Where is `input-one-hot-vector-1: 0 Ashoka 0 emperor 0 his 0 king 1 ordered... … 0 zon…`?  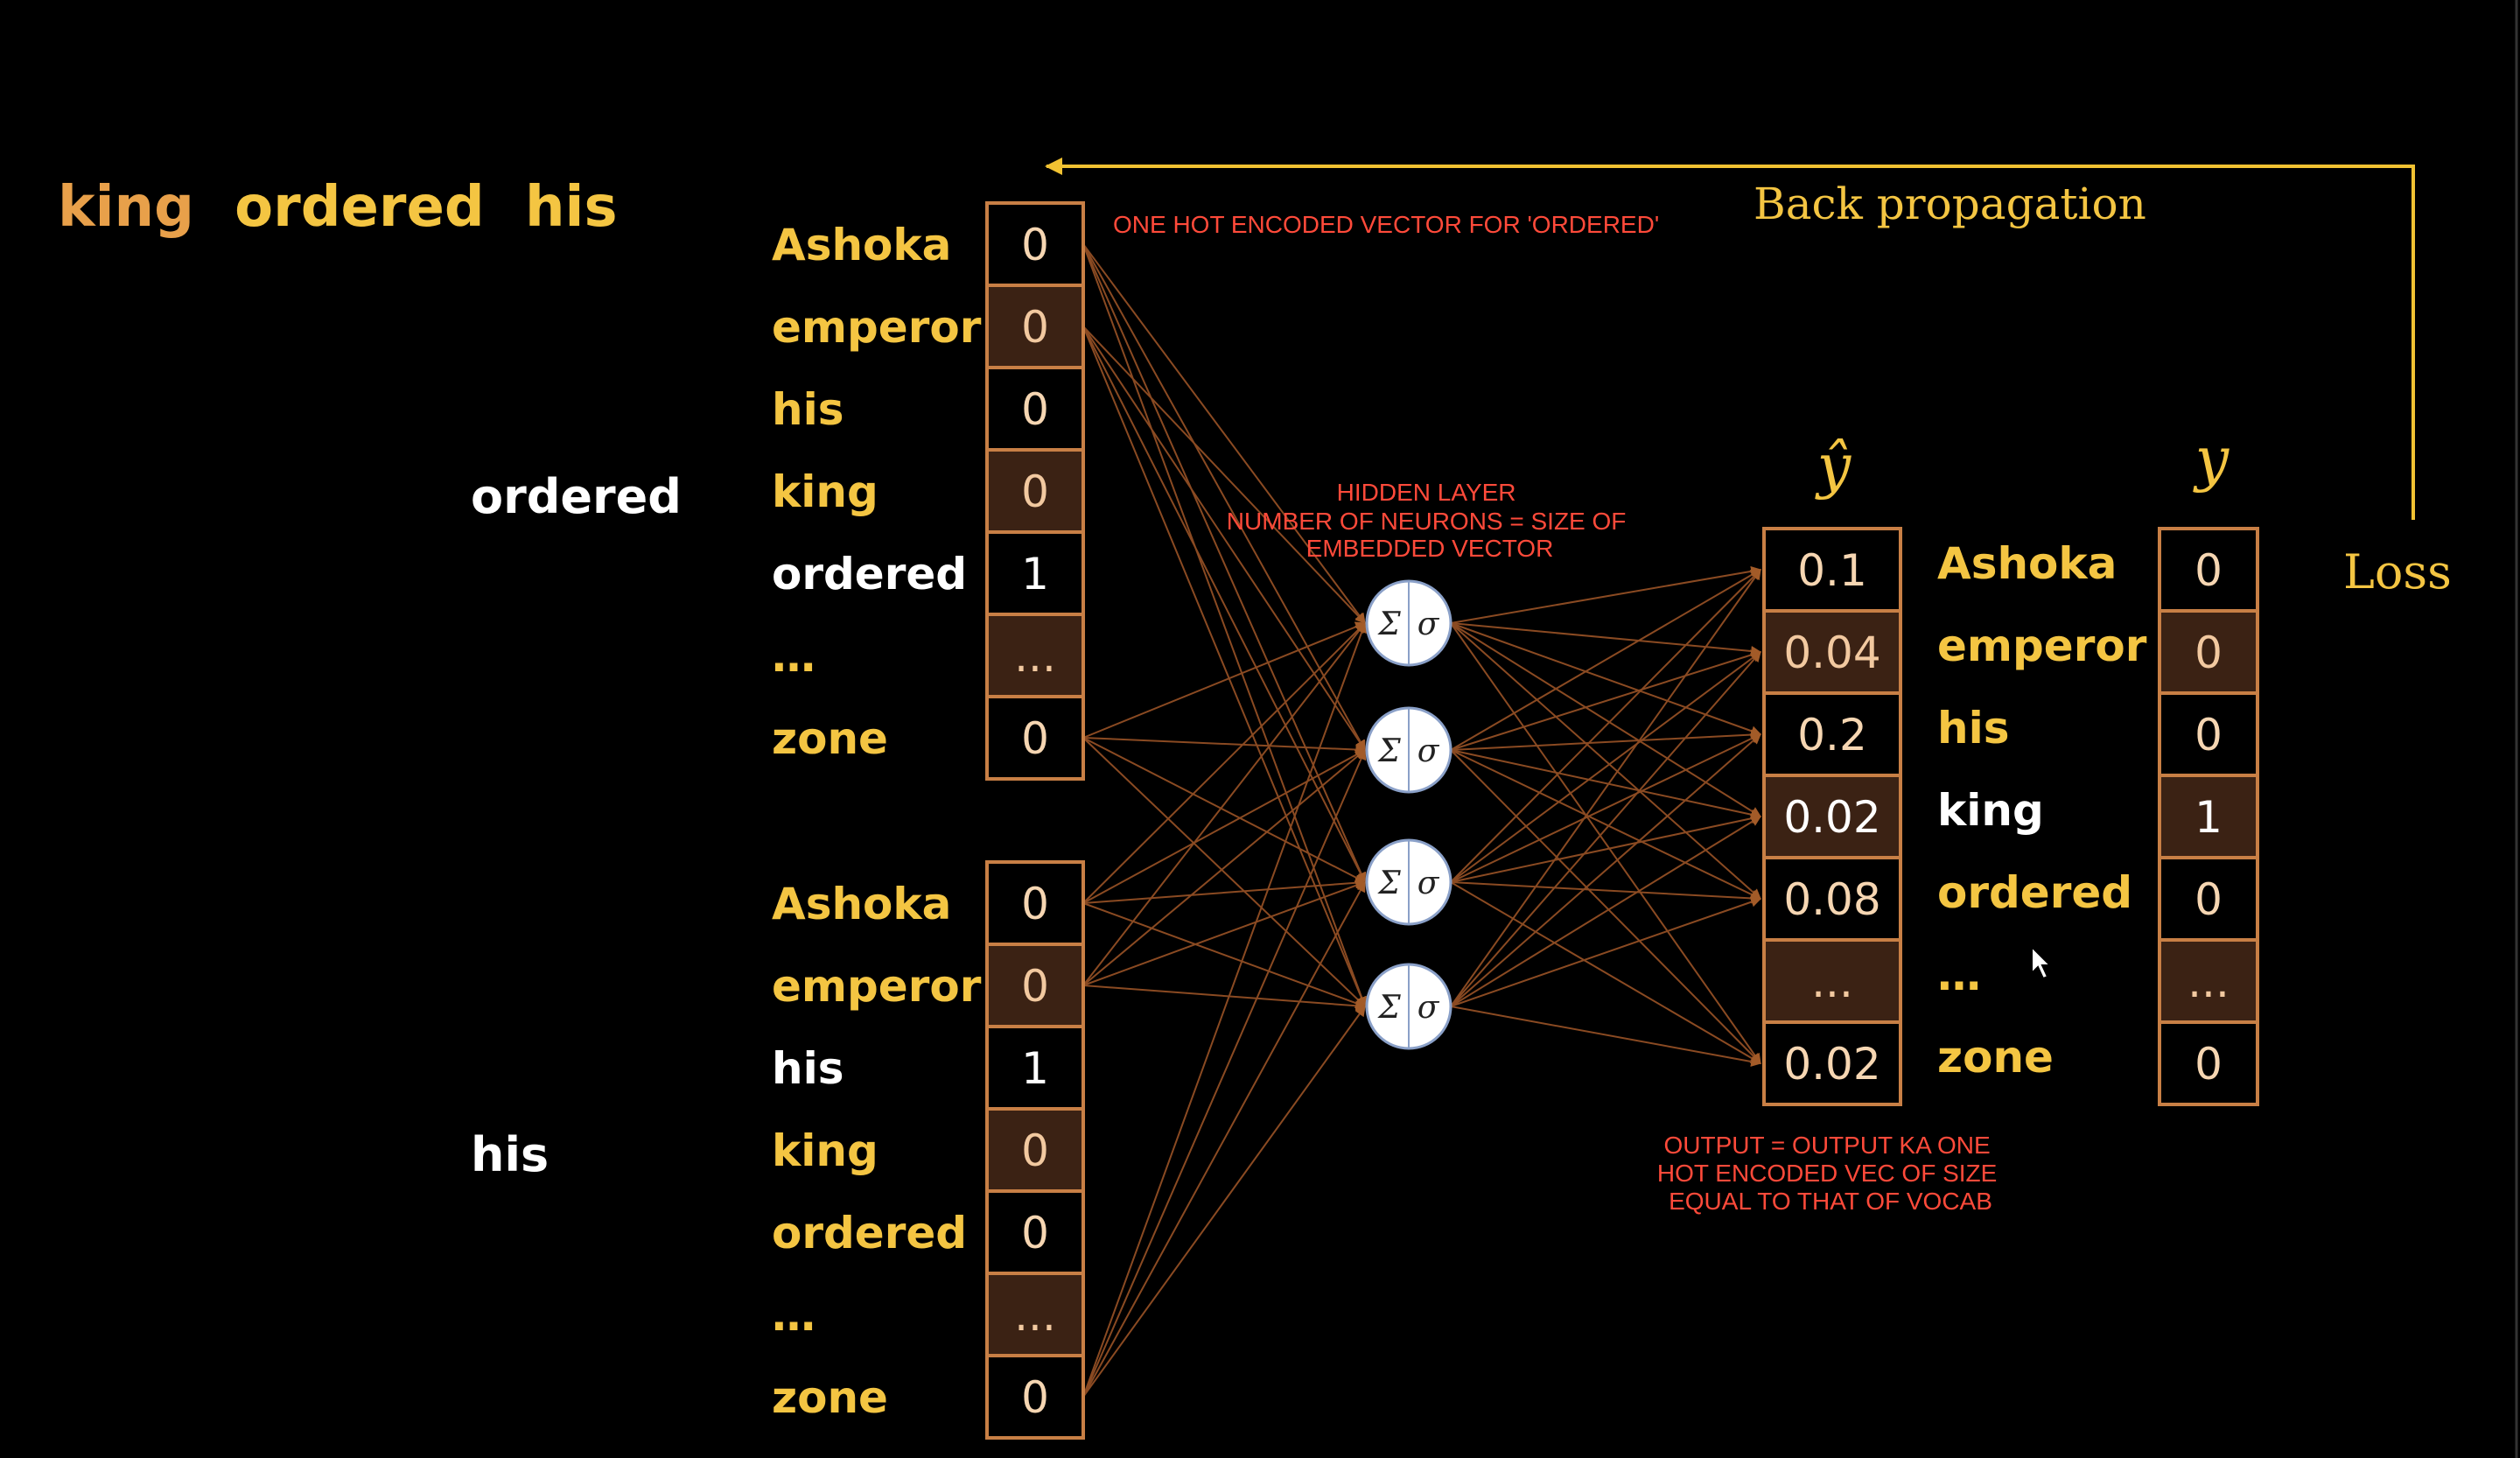 input-one-hot-vector-1: 0 Ashoka 0 emperor 0 his 0 king 1 ordered... … 0 zon… is located at coordinates (928, 491).